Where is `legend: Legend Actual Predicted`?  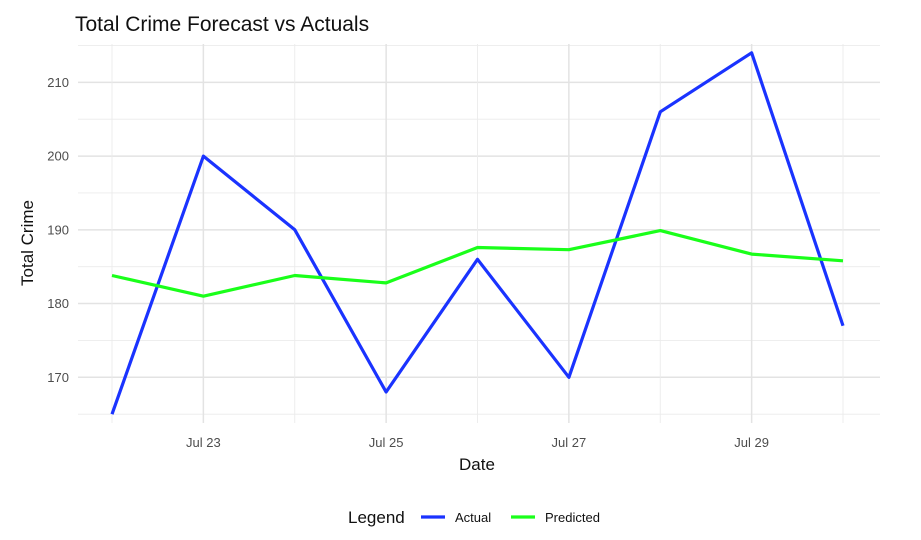
legend: Legend Actual Predicted is located at coordinates (474, 517).